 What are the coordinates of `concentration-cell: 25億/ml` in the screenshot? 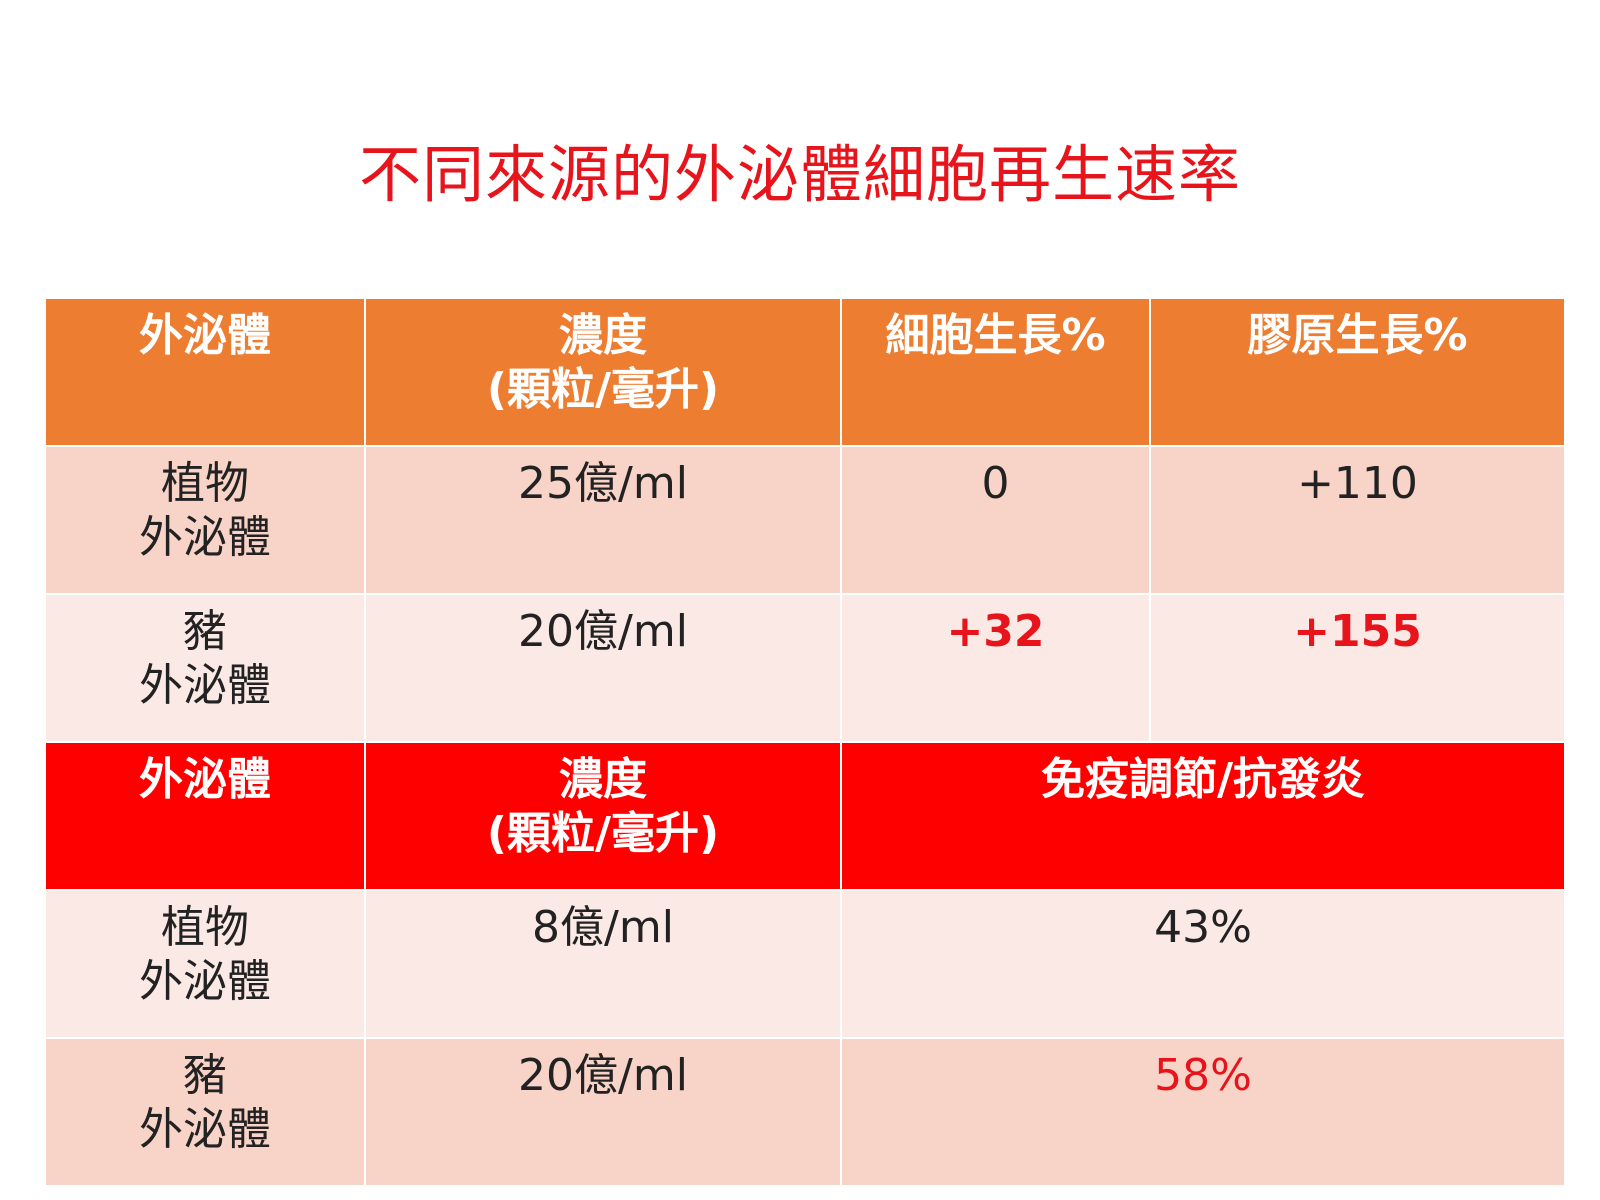 It's located at (603, 520).